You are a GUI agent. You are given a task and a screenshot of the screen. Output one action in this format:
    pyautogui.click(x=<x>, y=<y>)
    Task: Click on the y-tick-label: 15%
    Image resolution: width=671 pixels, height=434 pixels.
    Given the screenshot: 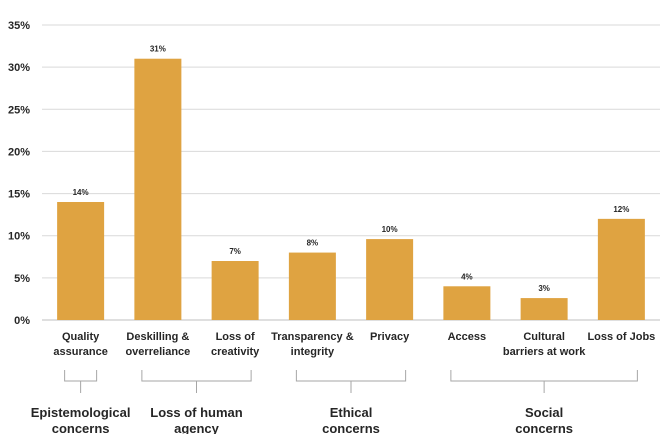 What is the action you would take?
    pyautogui.click(x=19, y=195)
    